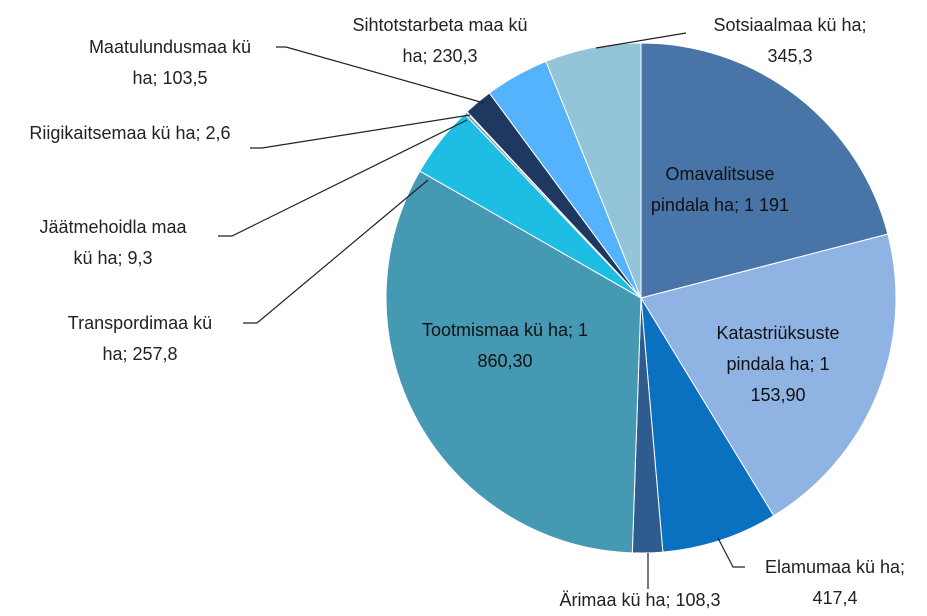  I want to click on slice-label: Jäätmehoidla maa kü ha; 9,3, so click(113, 243).